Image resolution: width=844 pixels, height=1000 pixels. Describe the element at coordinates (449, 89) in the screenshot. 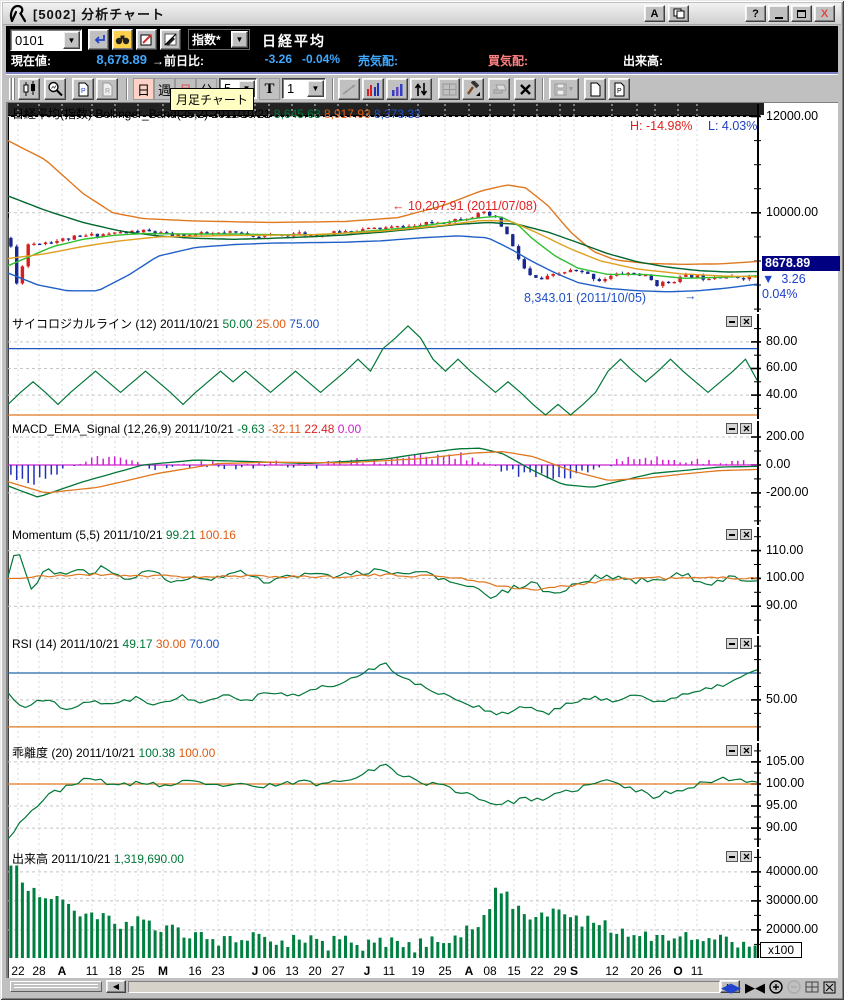

I see `grid-layout-button` at that location.